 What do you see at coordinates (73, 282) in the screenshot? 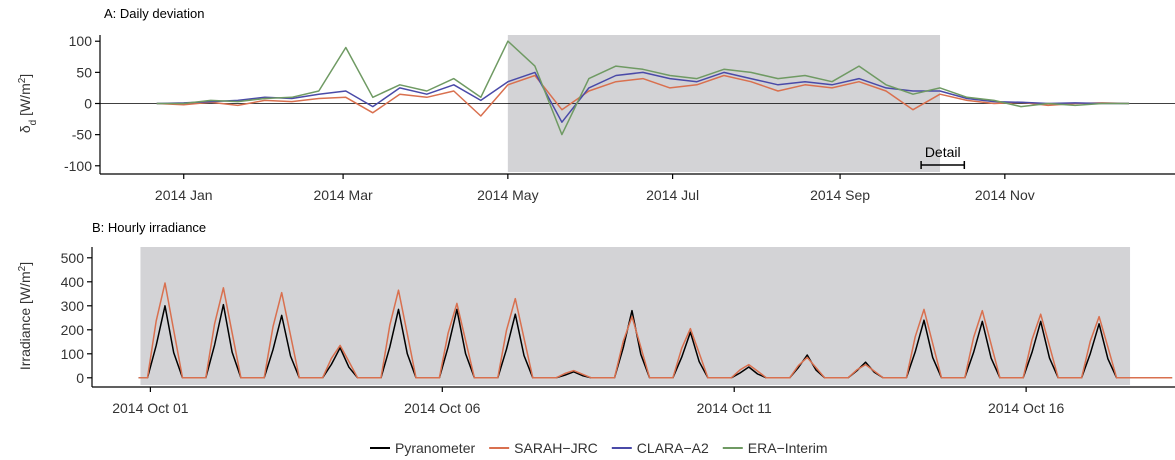
I see `y-tick-label: 400` at bounding box center [73, 282].